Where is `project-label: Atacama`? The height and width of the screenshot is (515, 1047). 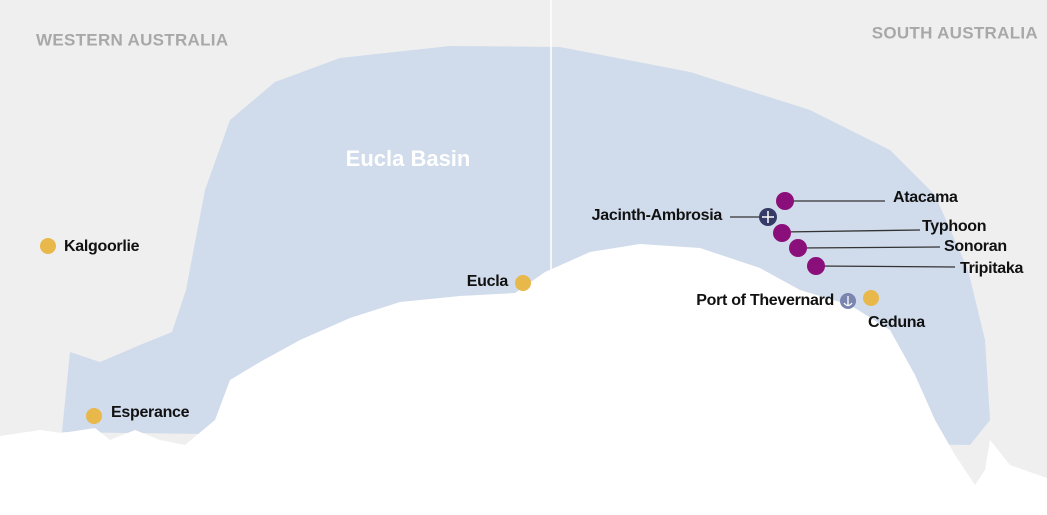 project-label: Atacama is located at coordinates (925, 197).